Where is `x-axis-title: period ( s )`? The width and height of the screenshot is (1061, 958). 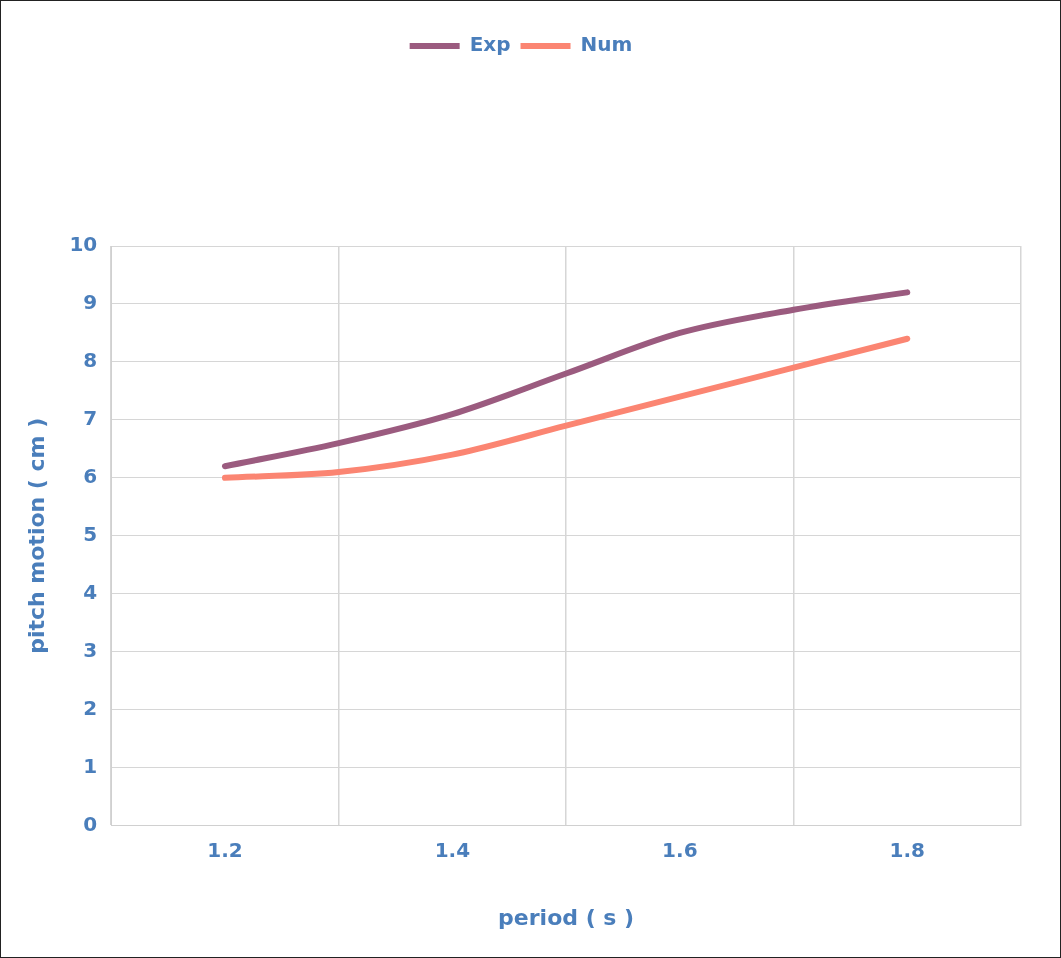 x-axis-title: period ( s ) is located at coordinates (566, 917).